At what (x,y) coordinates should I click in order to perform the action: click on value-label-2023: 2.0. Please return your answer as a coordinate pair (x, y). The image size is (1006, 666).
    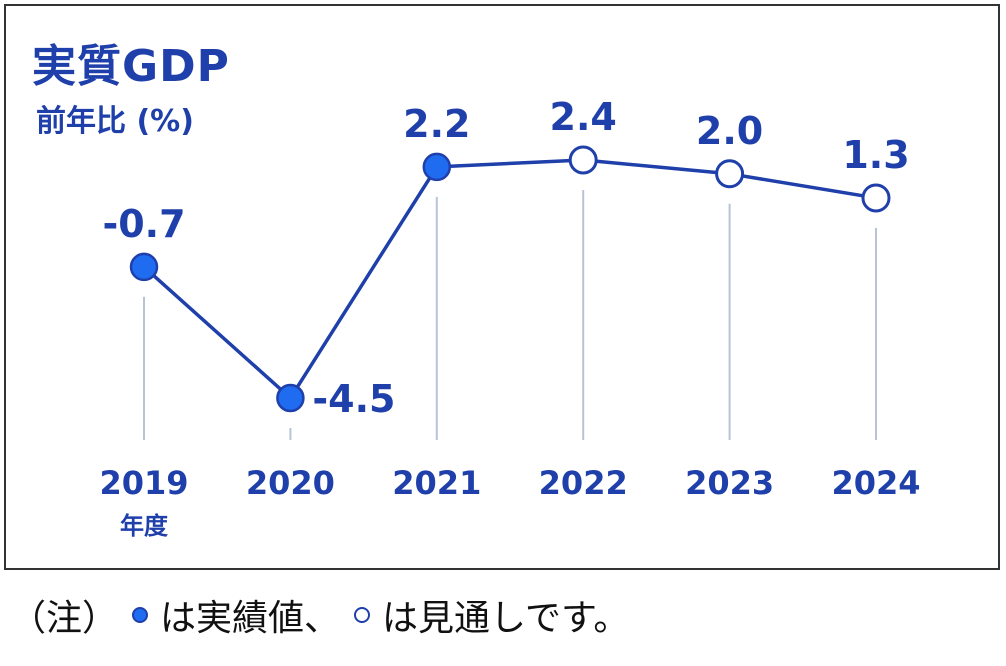
    Looking at the image, I should click on (729, 131).